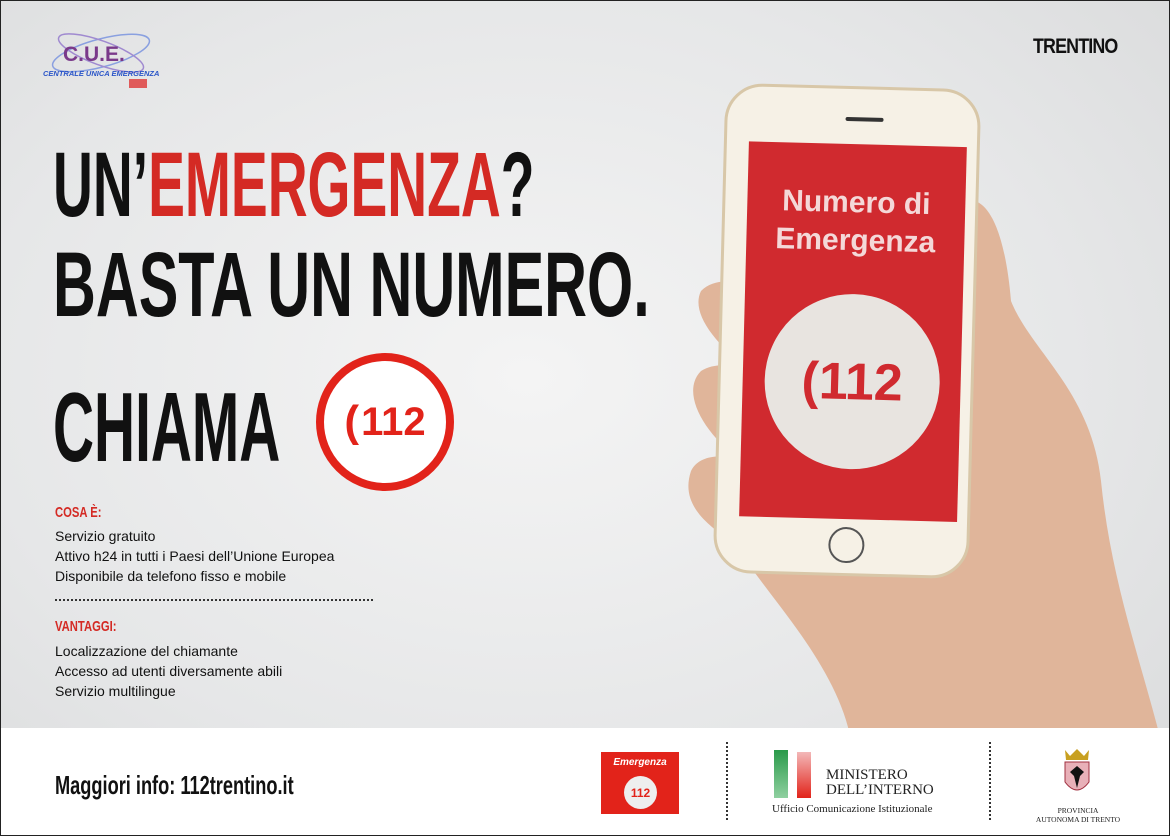 The width and height of the screenshot is (1170, 836). I want to click on vantaggi-title: VANTAGGI:, so click(86, 626).